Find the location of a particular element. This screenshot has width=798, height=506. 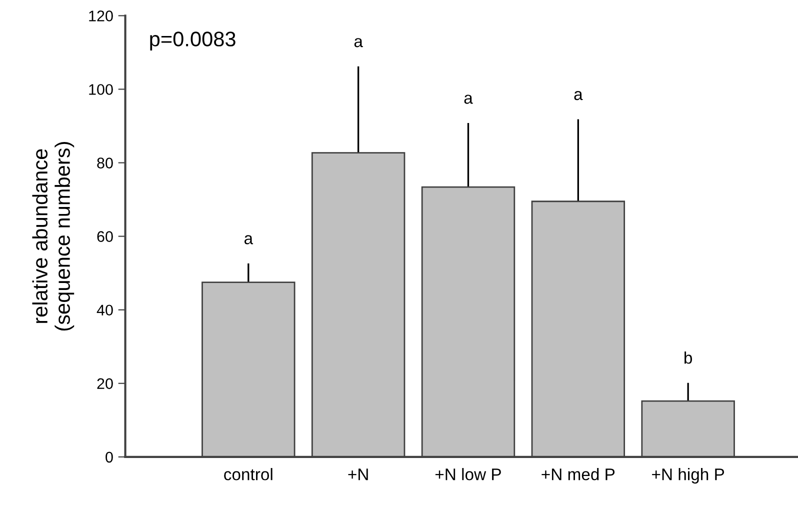

y-tick-label: 60 is located at coordinates (105, 236).